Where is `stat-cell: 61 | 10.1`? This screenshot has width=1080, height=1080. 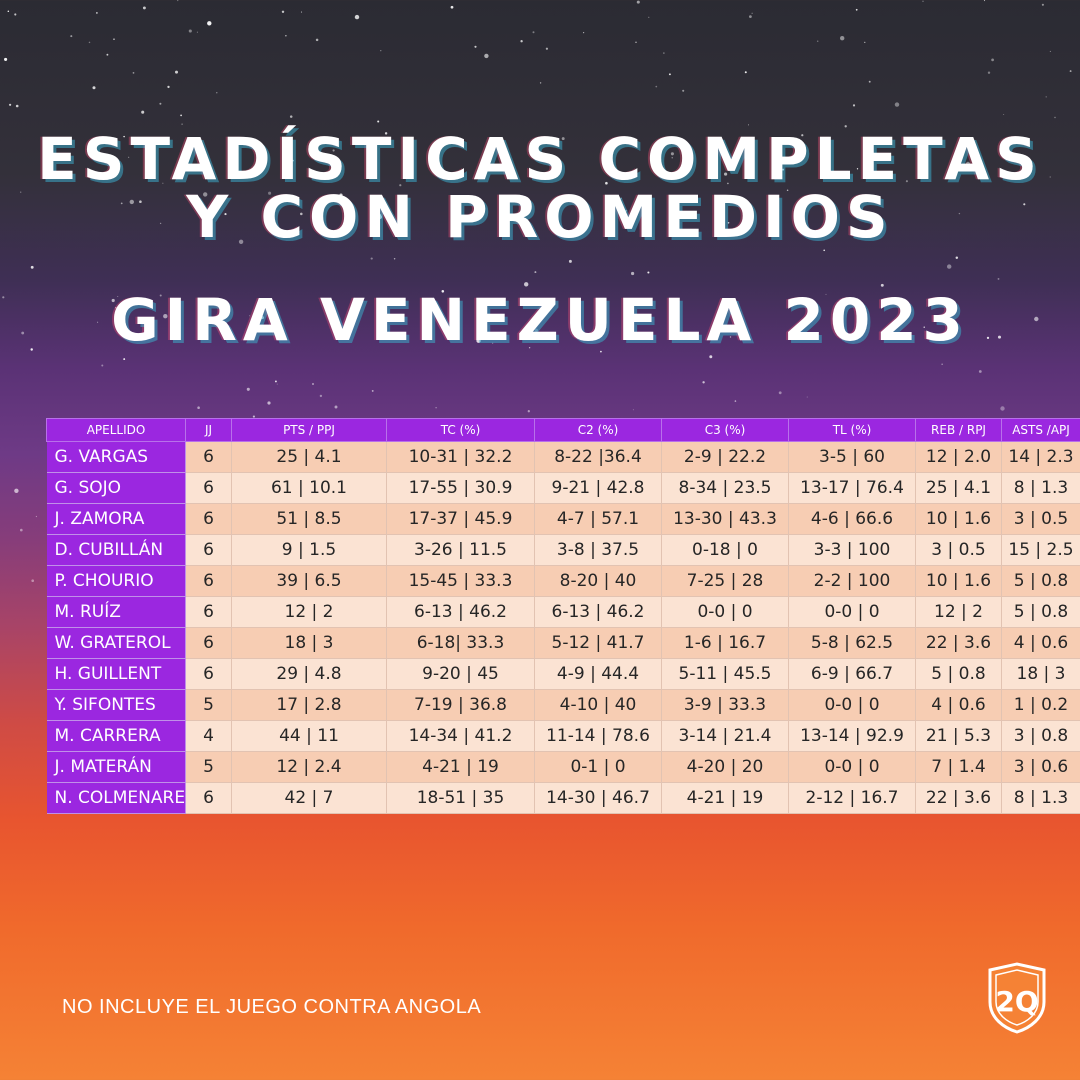
stat-cell: 61 | 10.1 is located at coordinates (309, 488).